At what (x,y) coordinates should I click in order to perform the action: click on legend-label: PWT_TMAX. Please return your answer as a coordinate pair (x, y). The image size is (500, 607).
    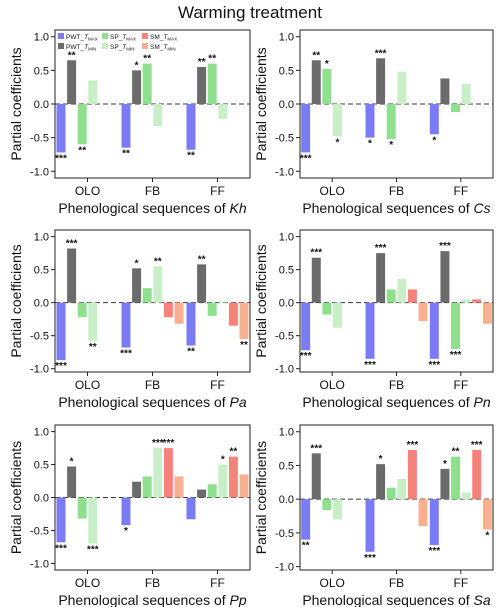
    Looking at the image, I should click on (82, 38).